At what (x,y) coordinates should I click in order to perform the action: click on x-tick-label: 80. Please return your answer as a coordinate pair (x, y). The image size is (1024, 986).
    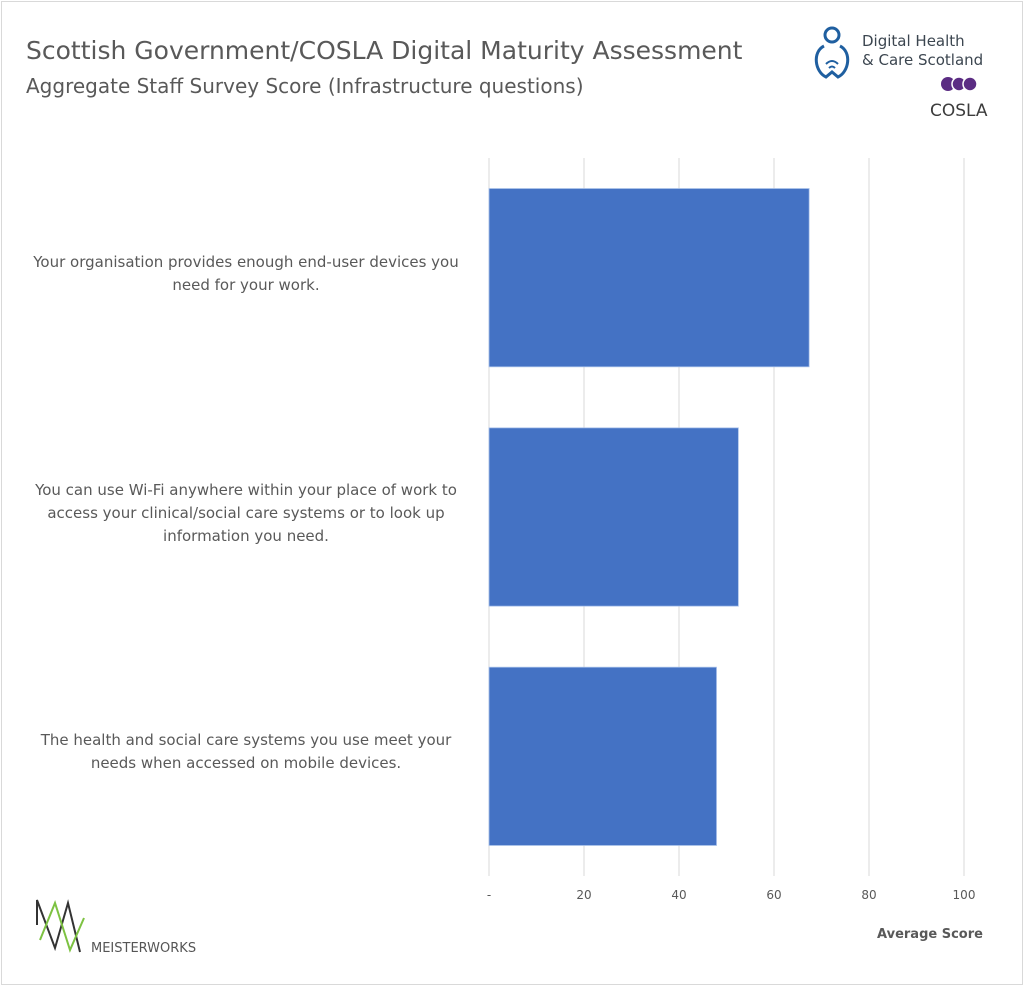
    Looking at the image, I should click on (869, 895).